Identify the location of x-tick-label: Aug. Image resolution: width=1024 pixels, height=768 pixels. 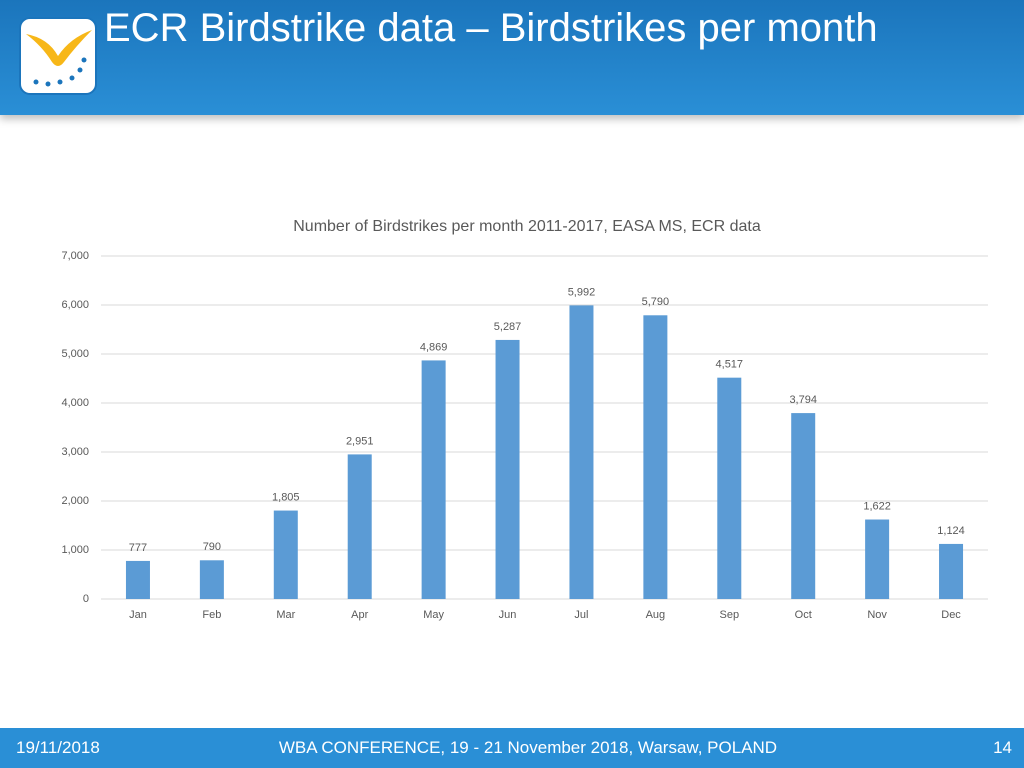
(656, 615).